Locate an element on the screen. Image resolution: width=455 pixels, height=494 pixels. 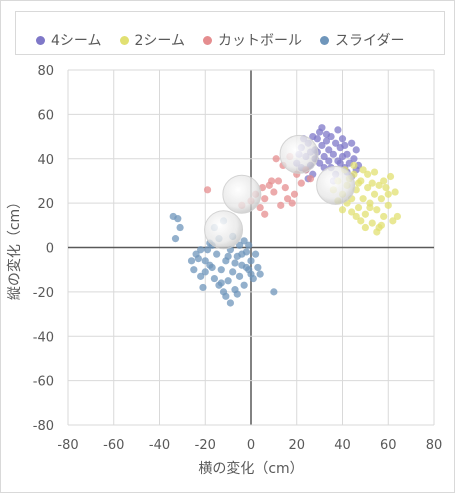
y-tick-label: 80 is located at coordinates (45, 71).